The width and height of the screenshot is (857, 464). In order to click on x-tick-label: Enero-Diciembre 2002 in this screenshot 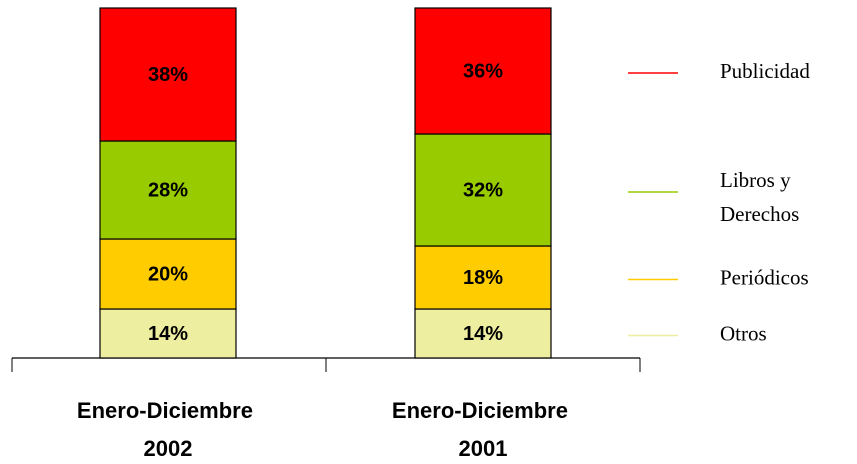, I will do `click(168, 429)`.